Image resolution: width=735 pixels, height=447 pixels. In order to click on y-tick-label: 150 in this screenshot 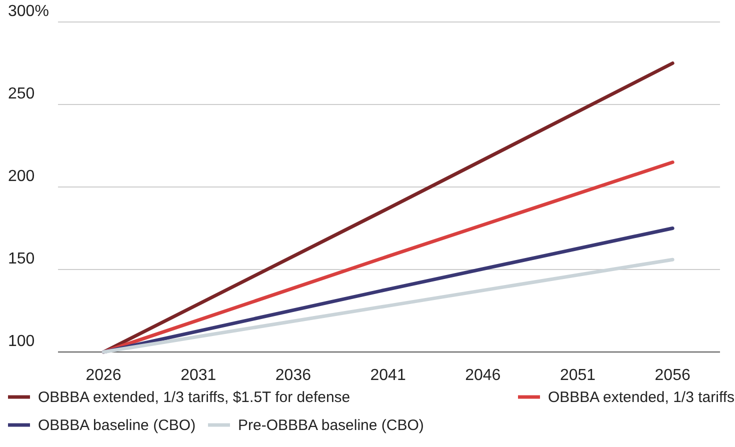, I will do `click(21, 259)`.